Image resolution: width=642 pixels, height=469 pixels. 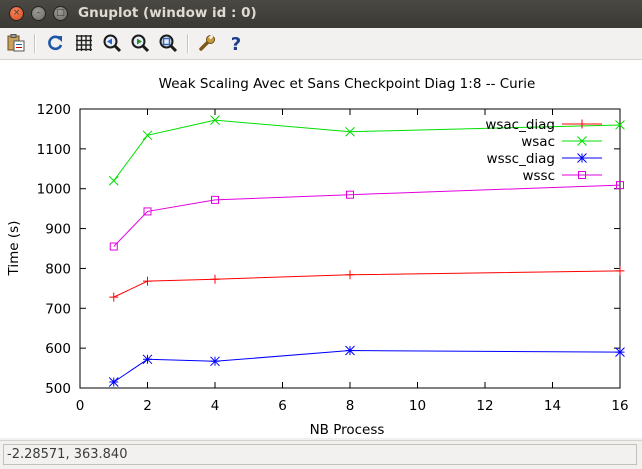 I want to click on help-icon: ?, so click(x=236, y=43).